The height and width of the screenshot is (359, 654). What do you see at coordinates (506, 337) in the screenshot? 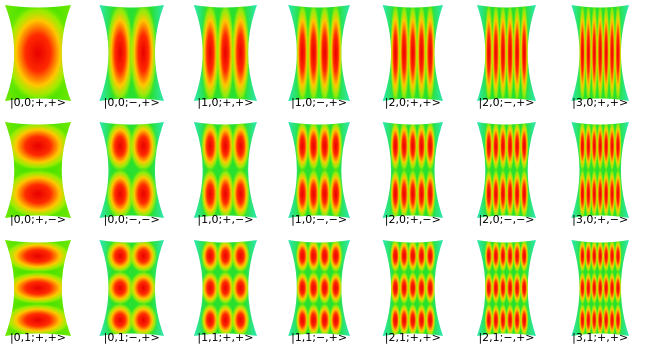
I see `mode-label: |2,1;−,+>` at bounding box center [506, 337].